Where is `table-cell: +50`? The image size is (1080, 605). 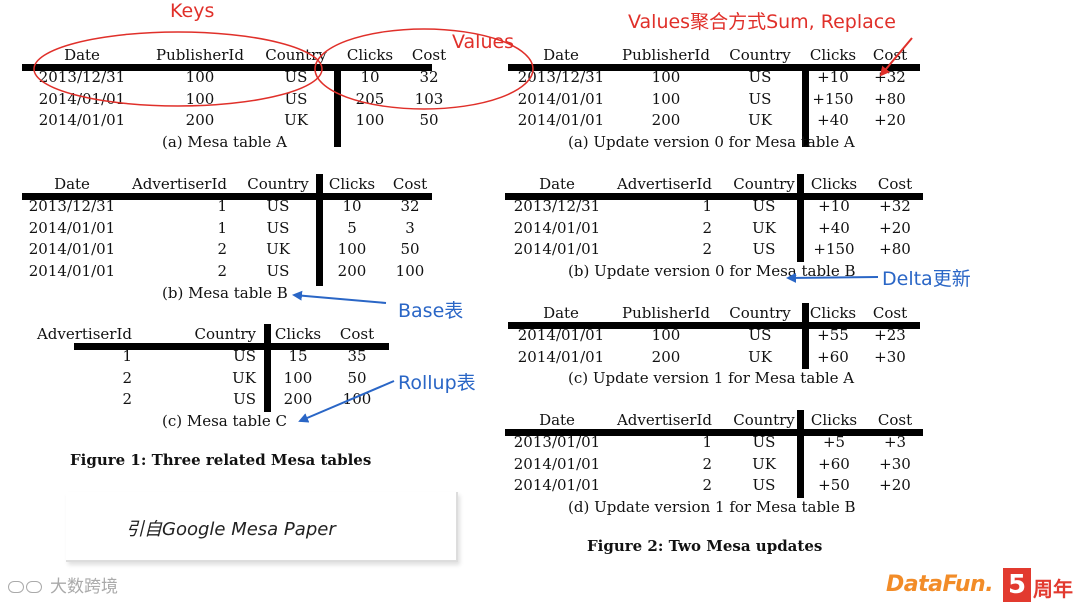 table-cell: +50 is located at coordinates (834, 485).